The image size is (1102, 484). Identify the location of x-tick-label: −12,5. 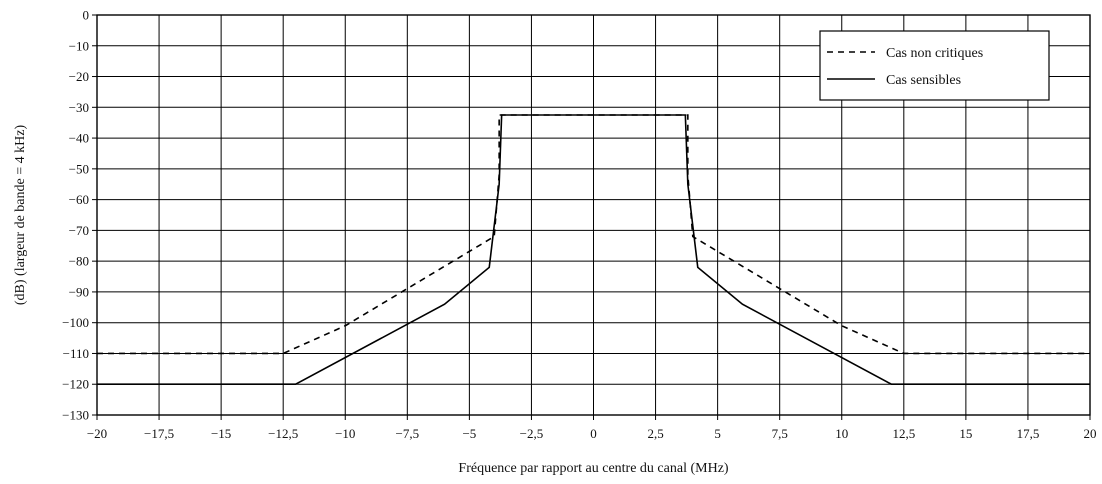
(283, 433).